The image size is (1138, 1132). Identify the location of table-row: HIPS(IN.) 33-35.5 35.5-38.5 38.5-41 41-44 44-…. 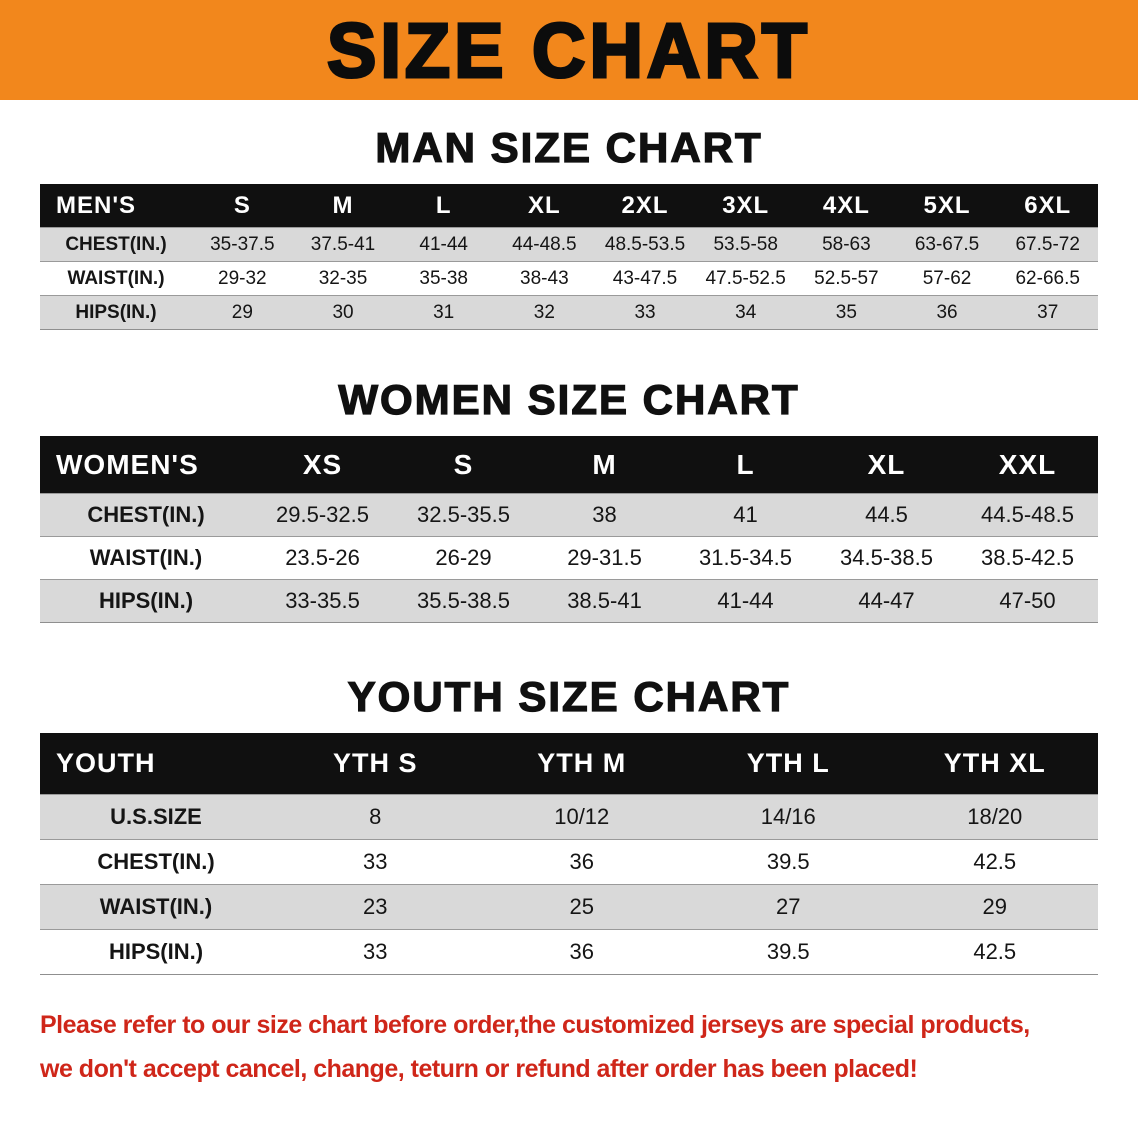
(569, 600).